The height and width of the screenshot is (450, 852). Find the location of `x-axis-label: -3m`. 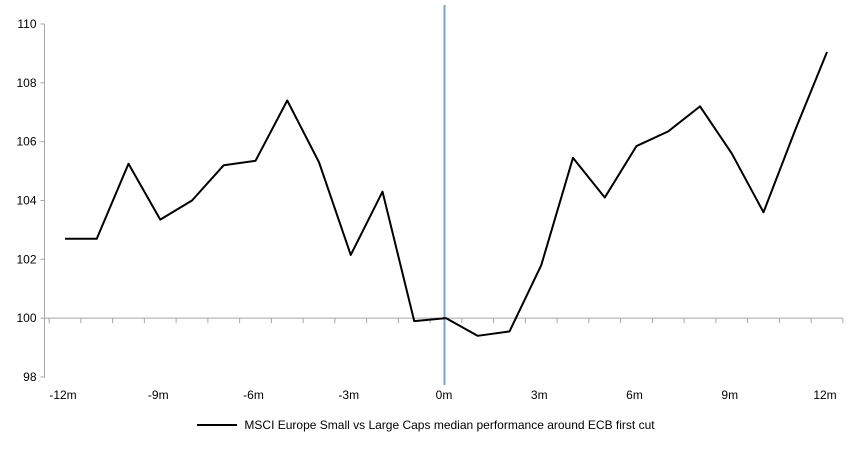

x-axis-label: -3m is located at coordinates (348, 395).